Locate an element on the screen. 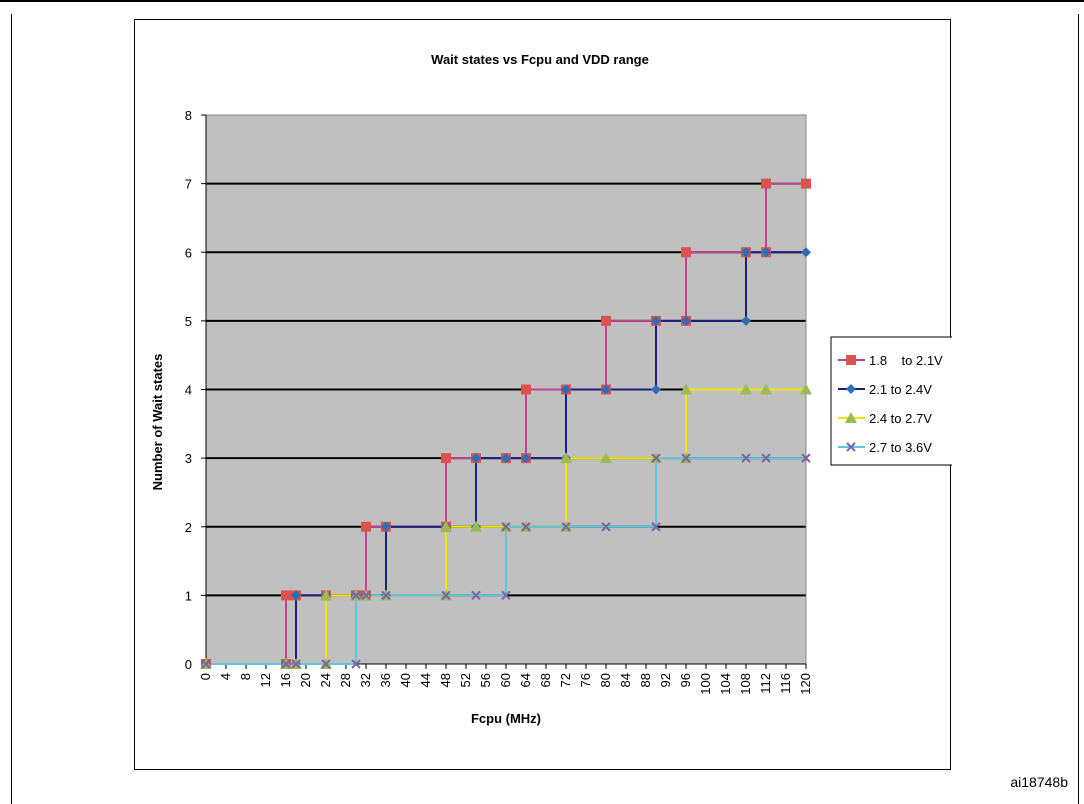 The width and height of the screenshot is (1084, 804). y-tick-label: 6 is located at coordinates (188, 252).